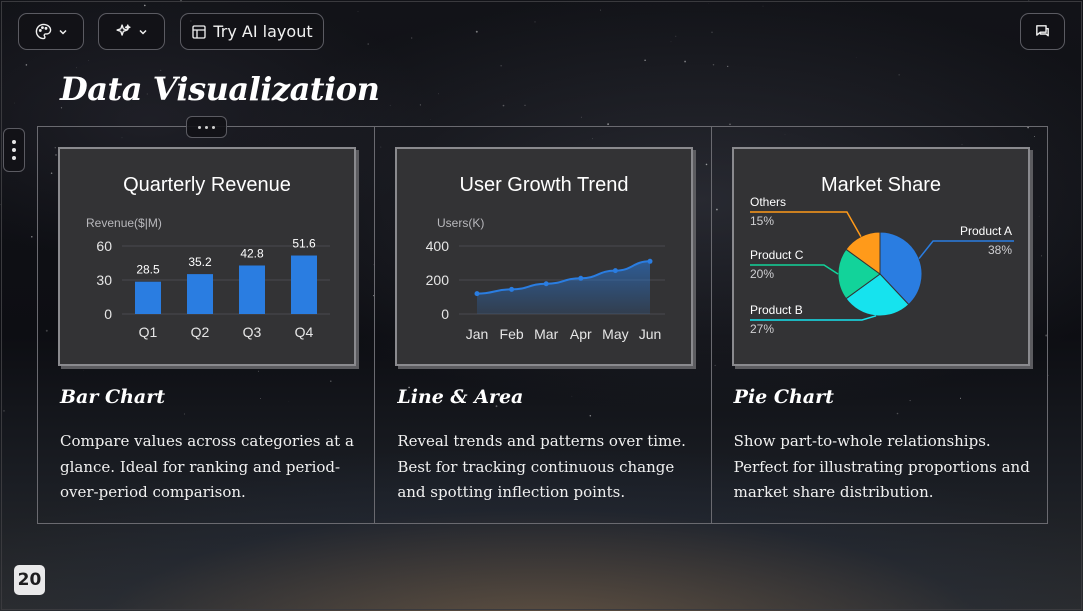 This screenshot has width=1083, height=611. What do you see at coordinates (460, 223) in the screenshot?
I see `y-axis-label: Users(K)` at bounding box center [460, 223].